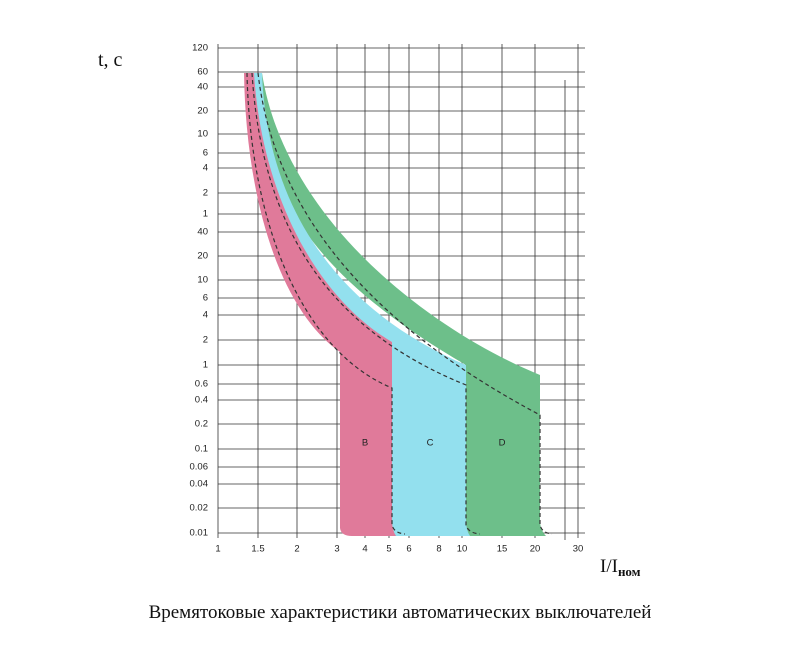 This screenshot has height=662, width=800. I want to click on y-tick-label: 120, so click(200, 48).